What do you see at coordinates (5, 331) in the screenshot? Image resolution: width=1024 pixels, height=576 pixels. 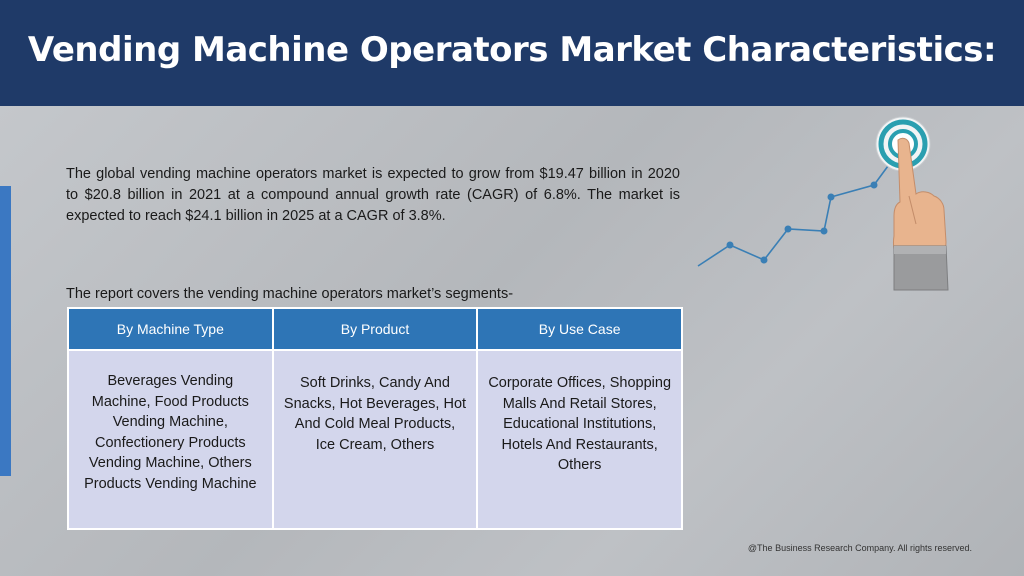 I see `accent-side-bar` at bounding box center [5, 331].